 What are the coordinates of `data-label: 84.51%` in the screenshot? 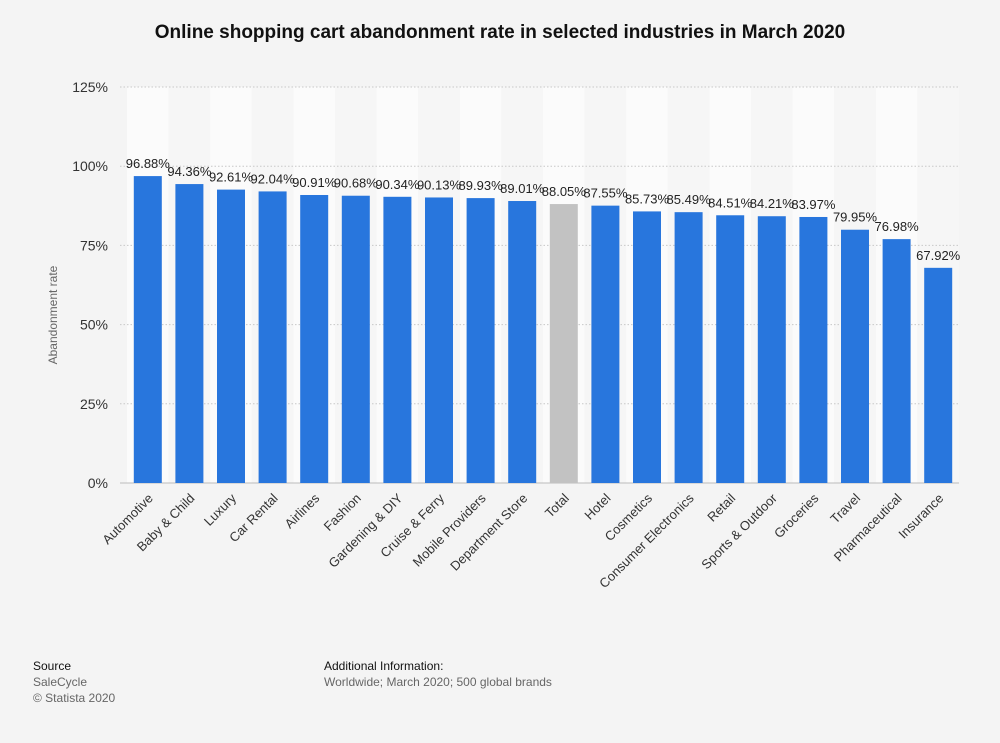 It's located at (730, 202).